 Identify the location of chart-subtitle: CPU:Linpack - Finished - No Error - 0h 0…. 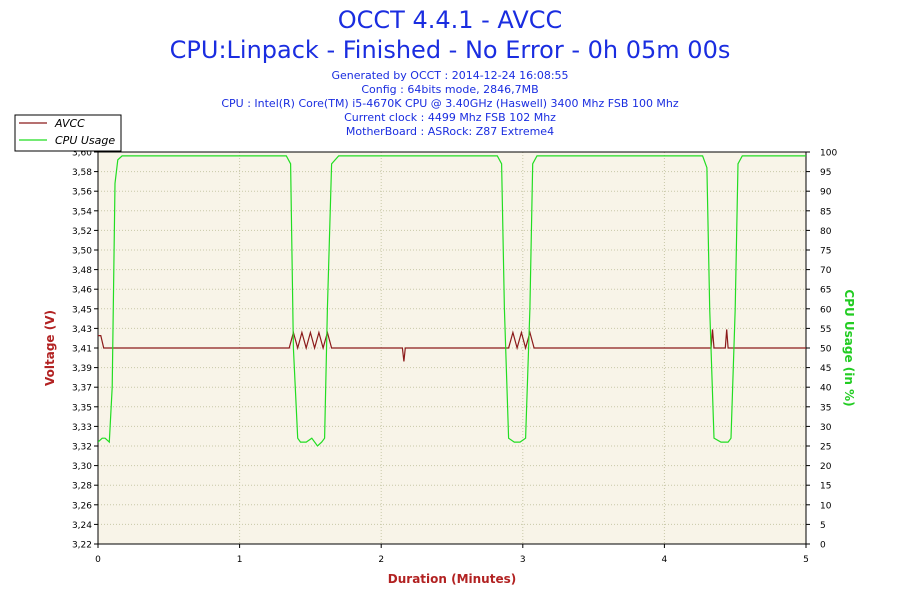
(450, 50).